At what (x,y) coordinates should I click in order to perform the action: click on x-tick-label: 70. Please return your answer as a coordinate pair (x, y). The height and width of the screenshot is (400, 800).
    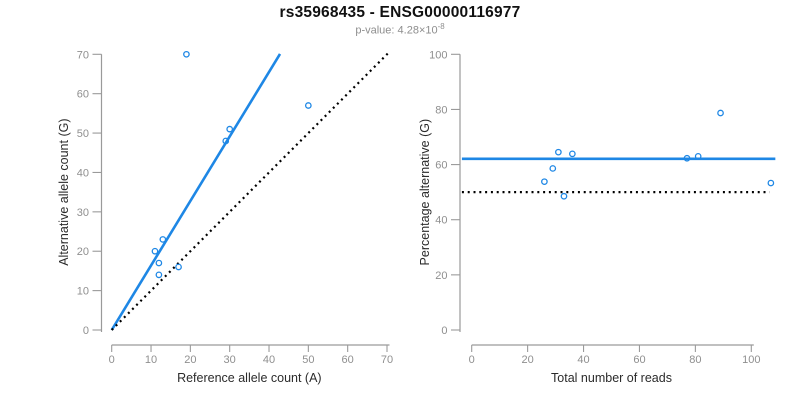
    Looking at the image, I should click on (387, 360).